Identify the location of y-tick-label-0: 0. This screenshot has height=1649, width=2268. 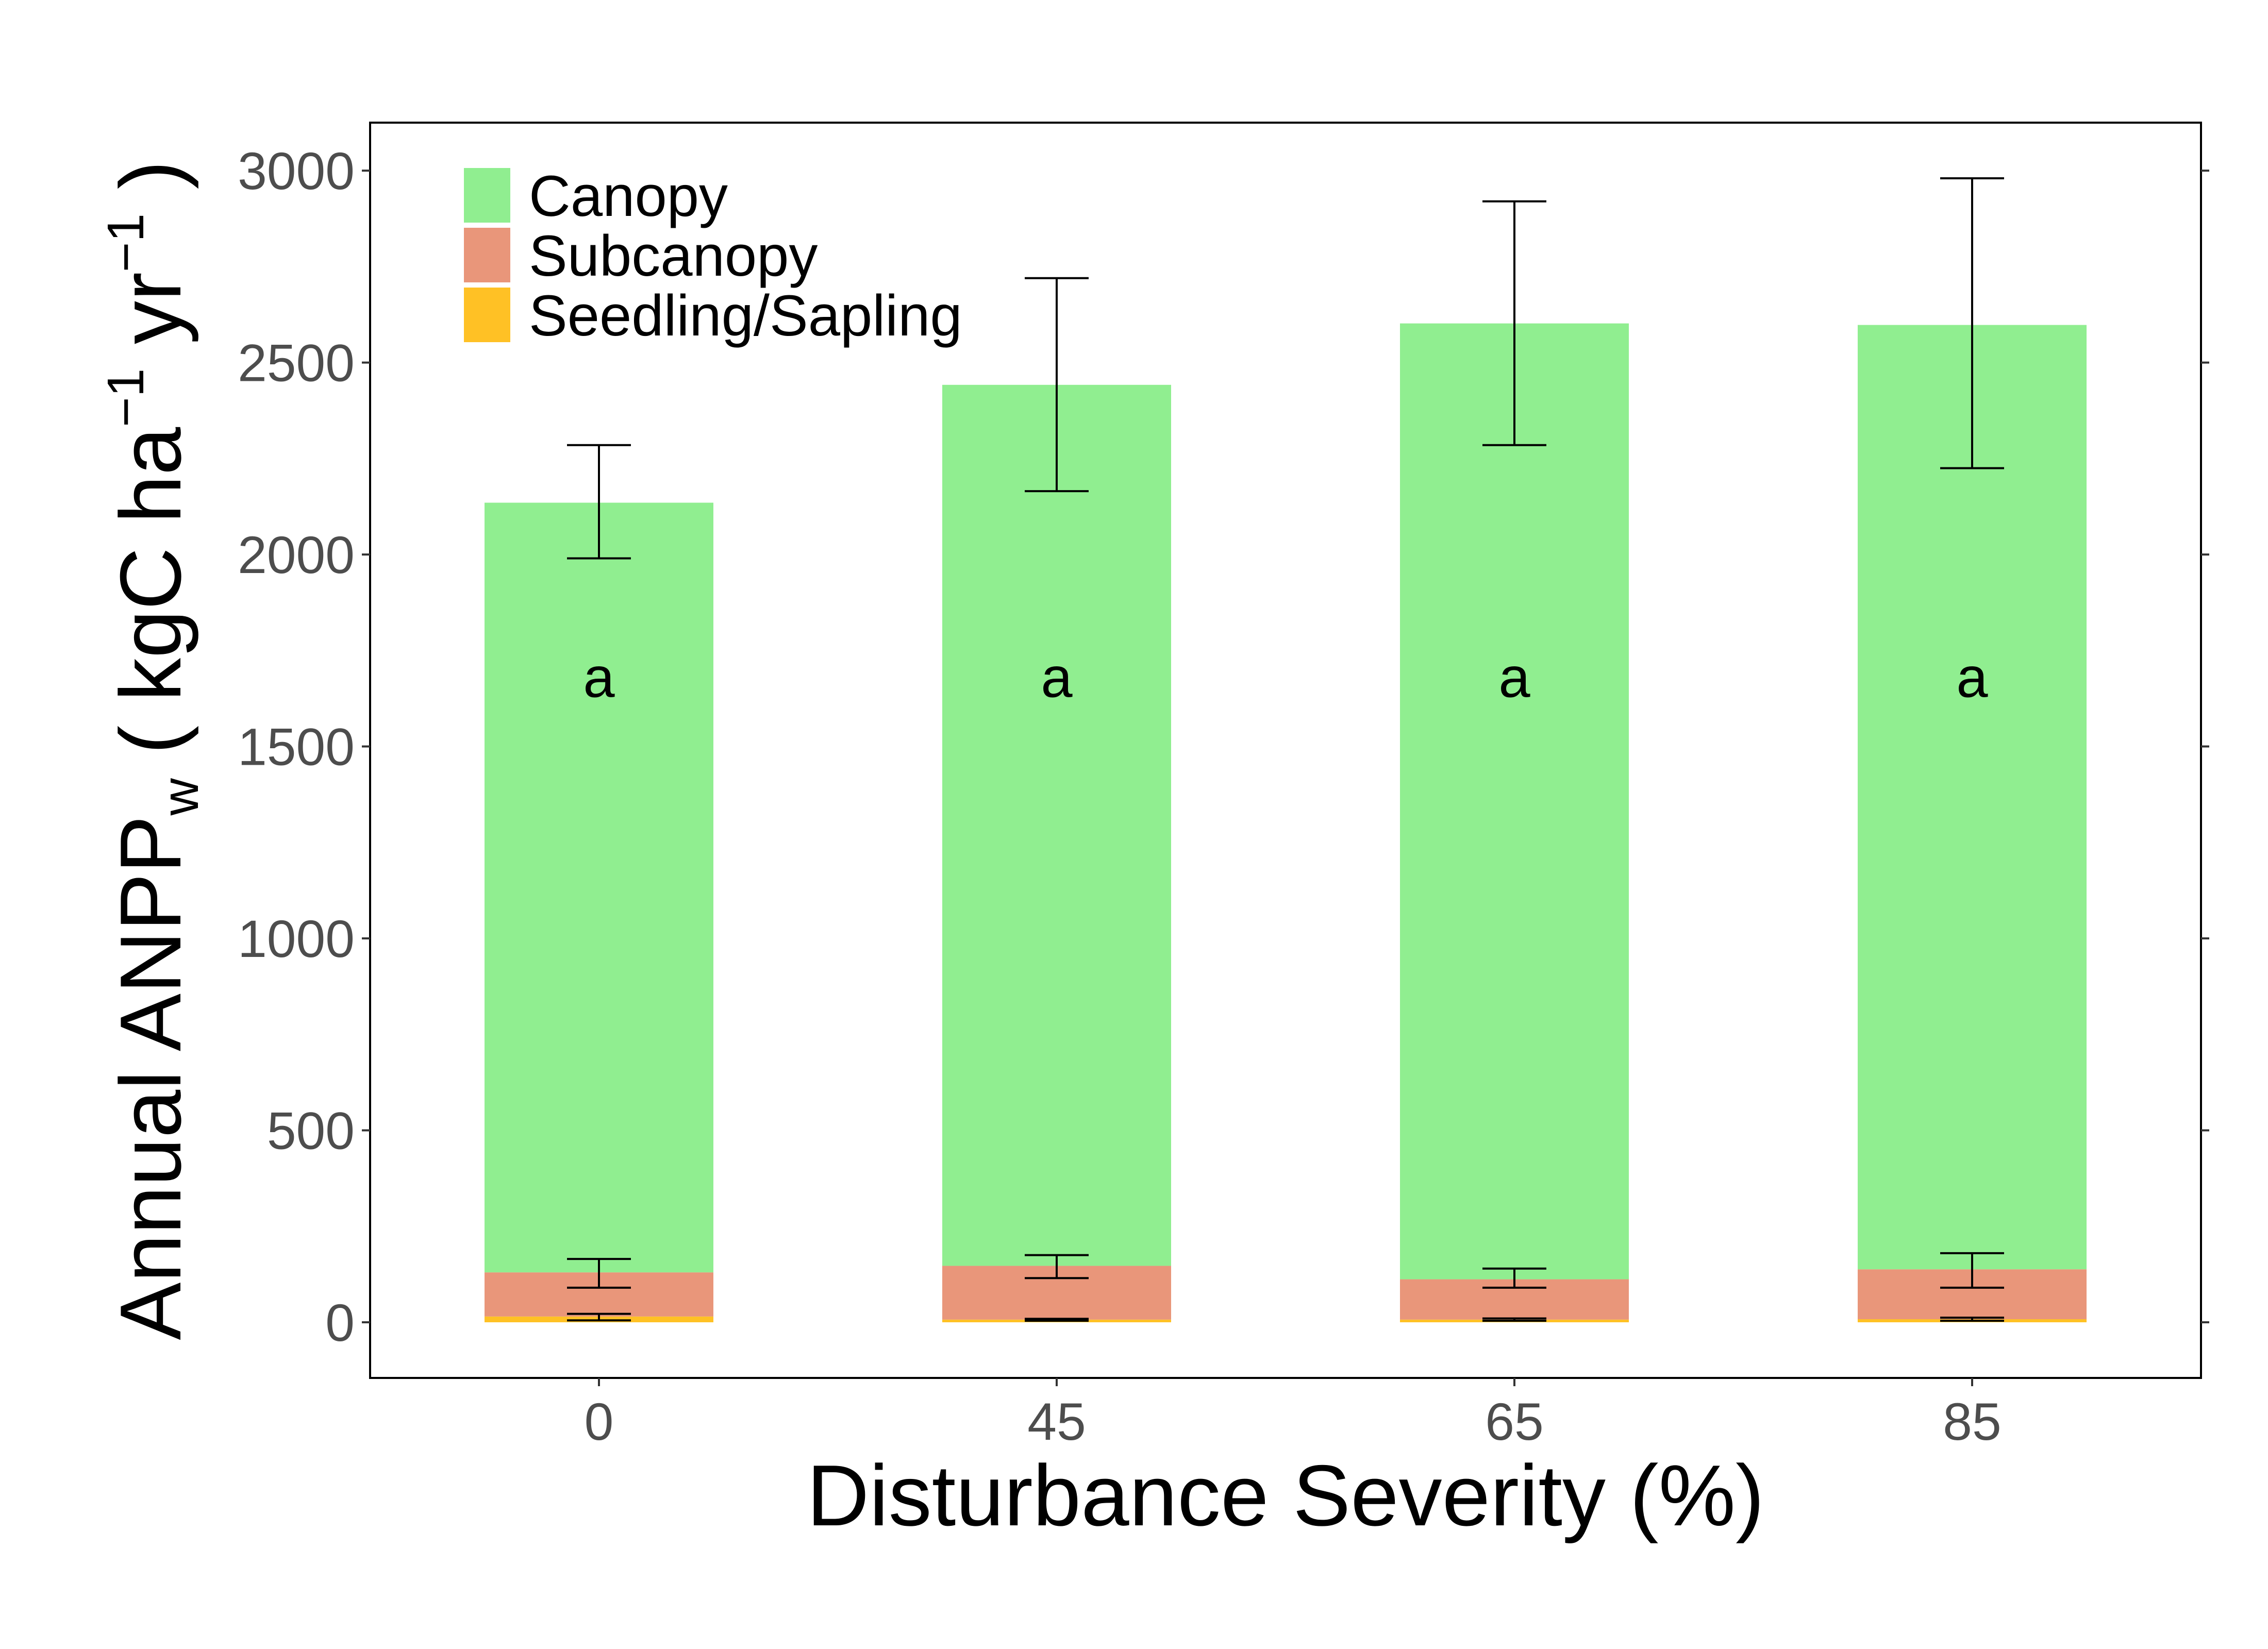
(340, 1322).